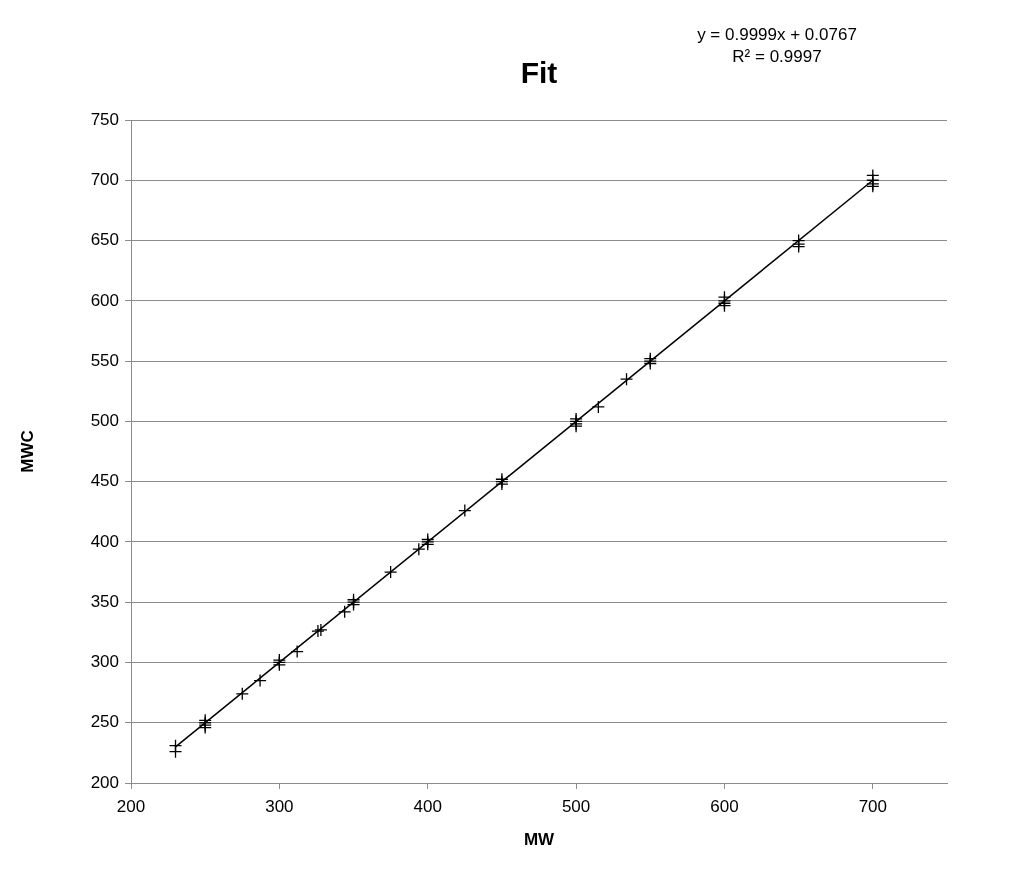  What do you see at coordinates (576, 806) in the screenshot?
I see `x-tick-label: 500` at bounding box center [576, 806].